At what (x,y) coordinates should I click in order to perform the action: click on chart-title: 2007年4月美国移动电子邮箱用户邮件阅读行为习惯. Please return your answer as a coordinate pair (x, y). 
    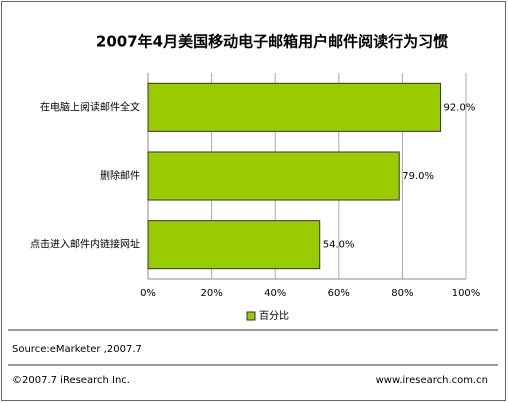
    Looking at the image, I should click on (272, 42).